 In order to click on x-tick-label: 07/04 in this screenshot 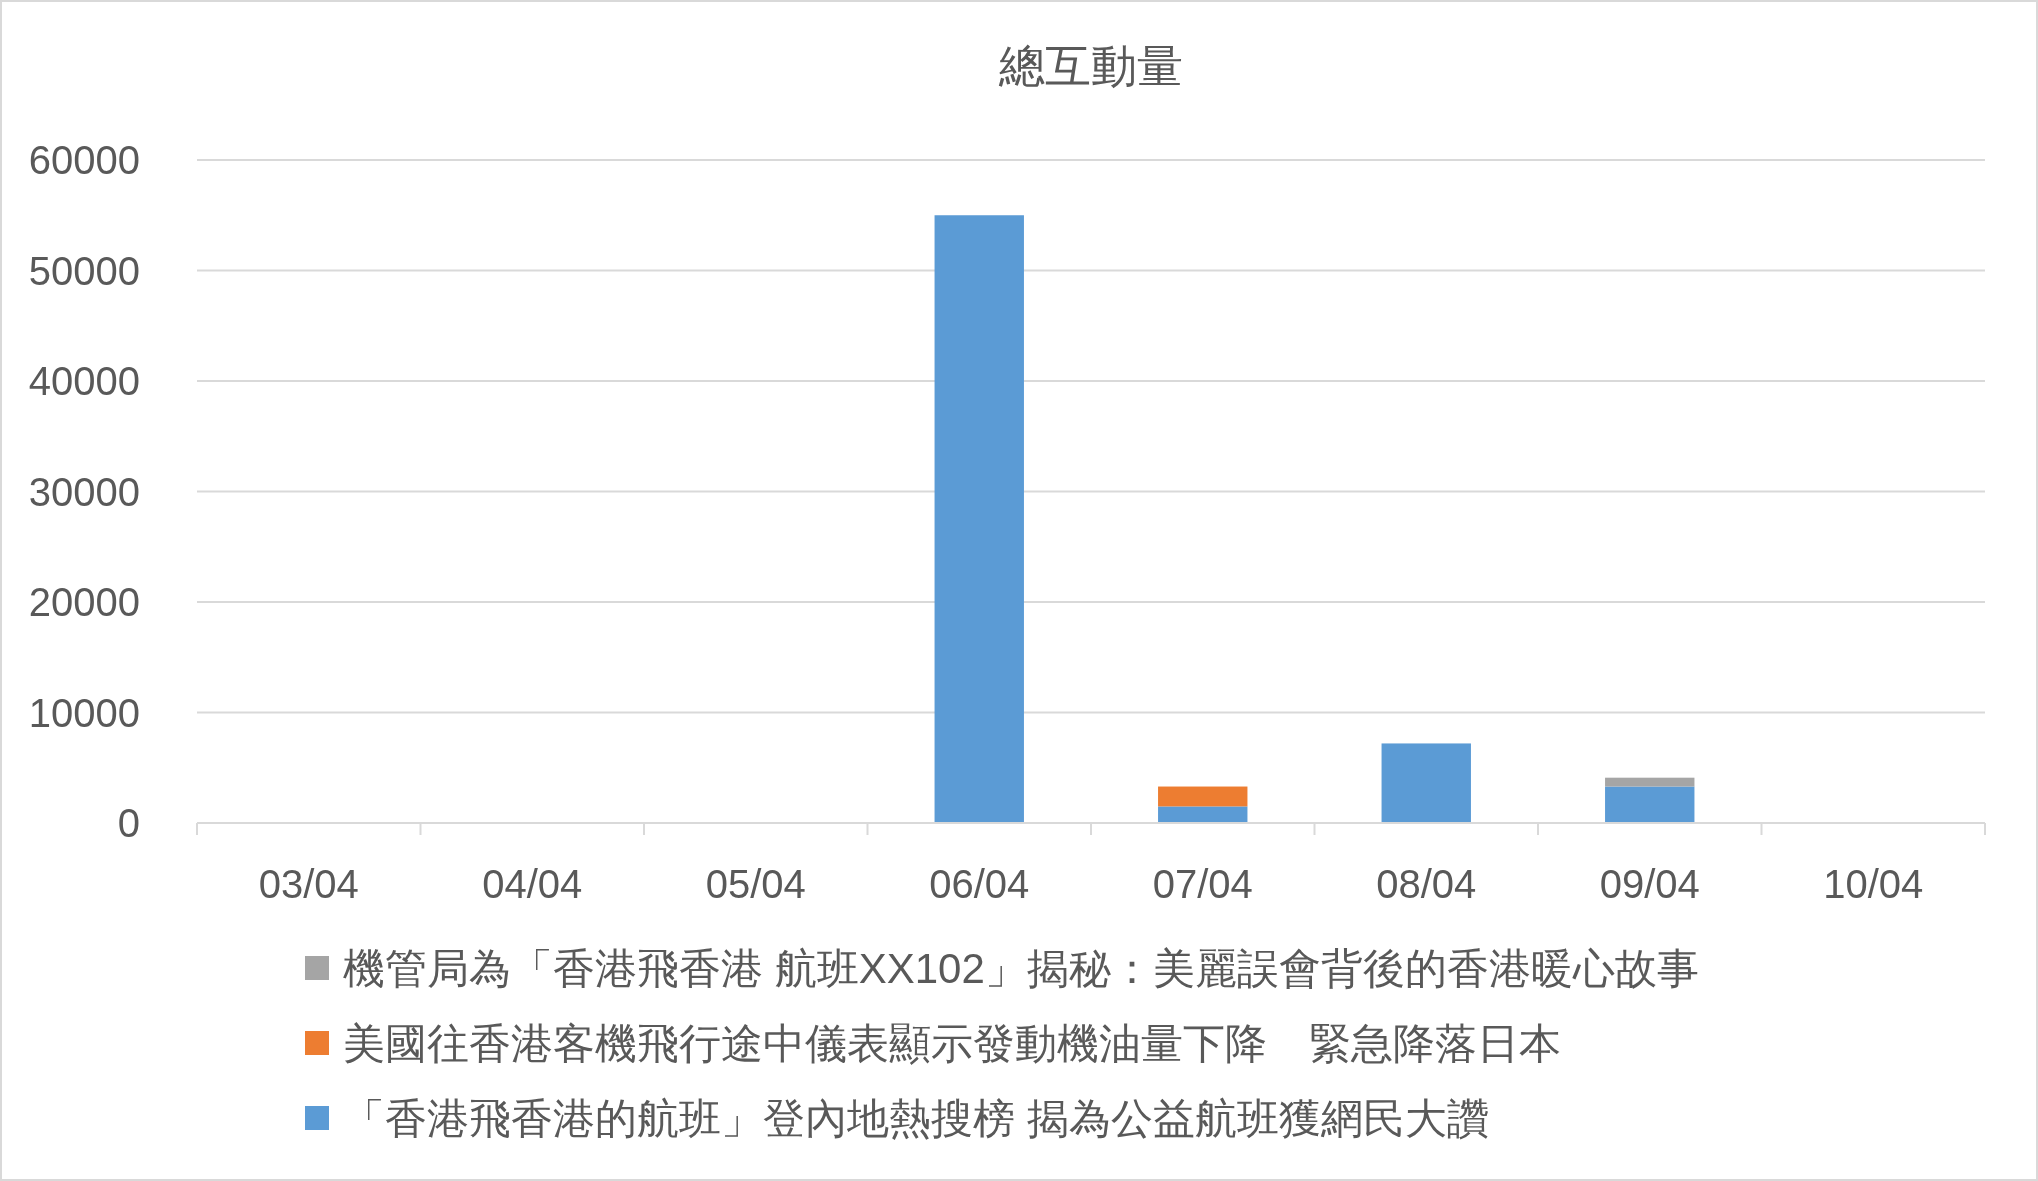, I will do `click(1202, 884)`.